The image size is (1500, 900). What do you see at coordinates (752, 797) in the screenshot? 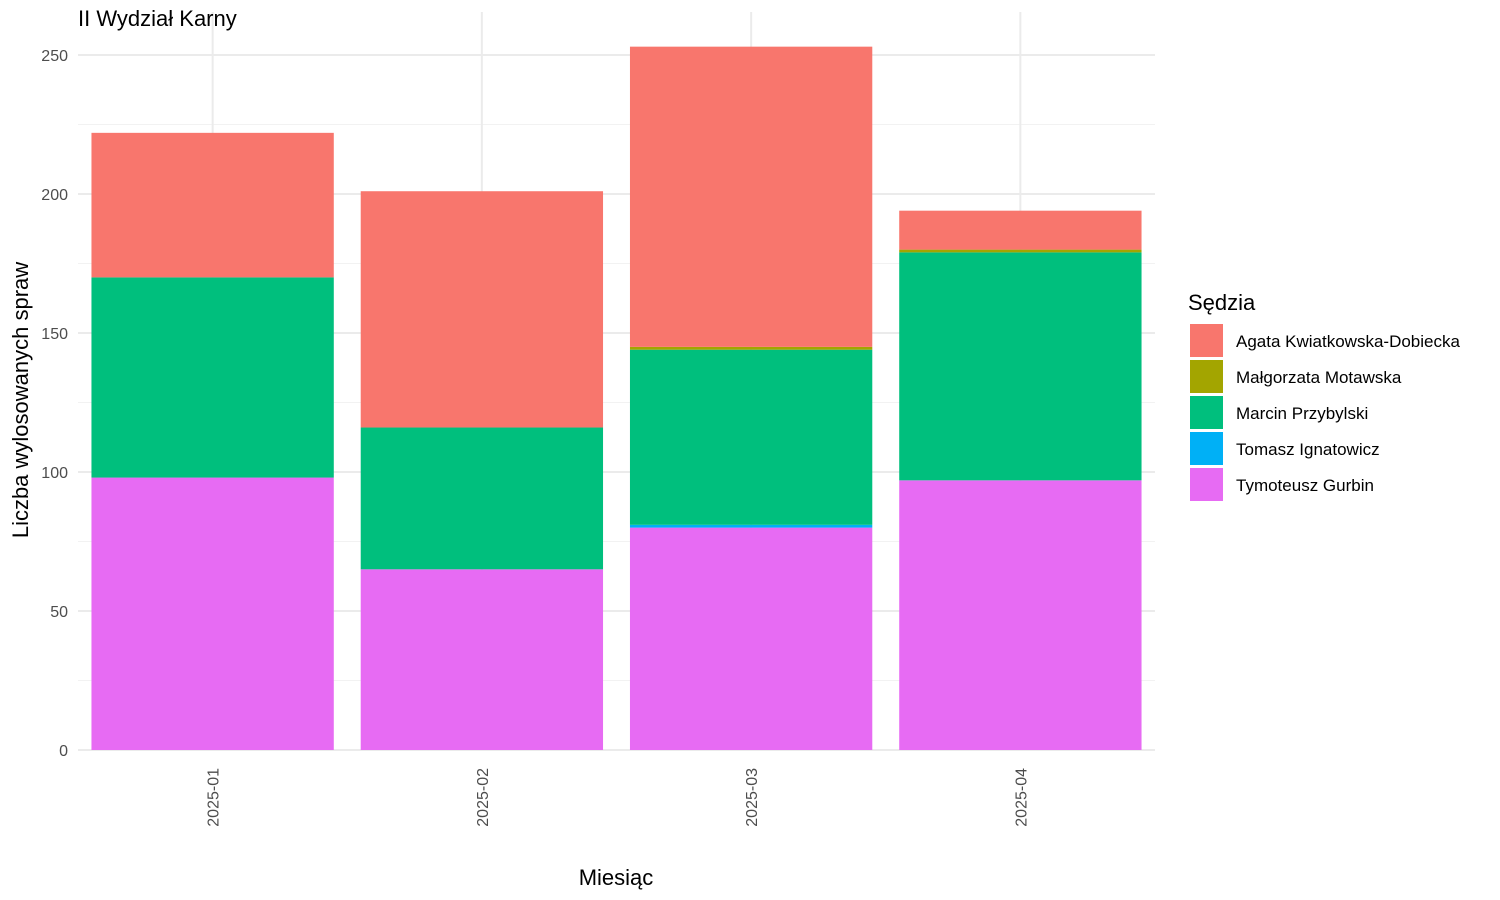
I see `x-tick-label: 2025-03` at bounding box center [752, 797].